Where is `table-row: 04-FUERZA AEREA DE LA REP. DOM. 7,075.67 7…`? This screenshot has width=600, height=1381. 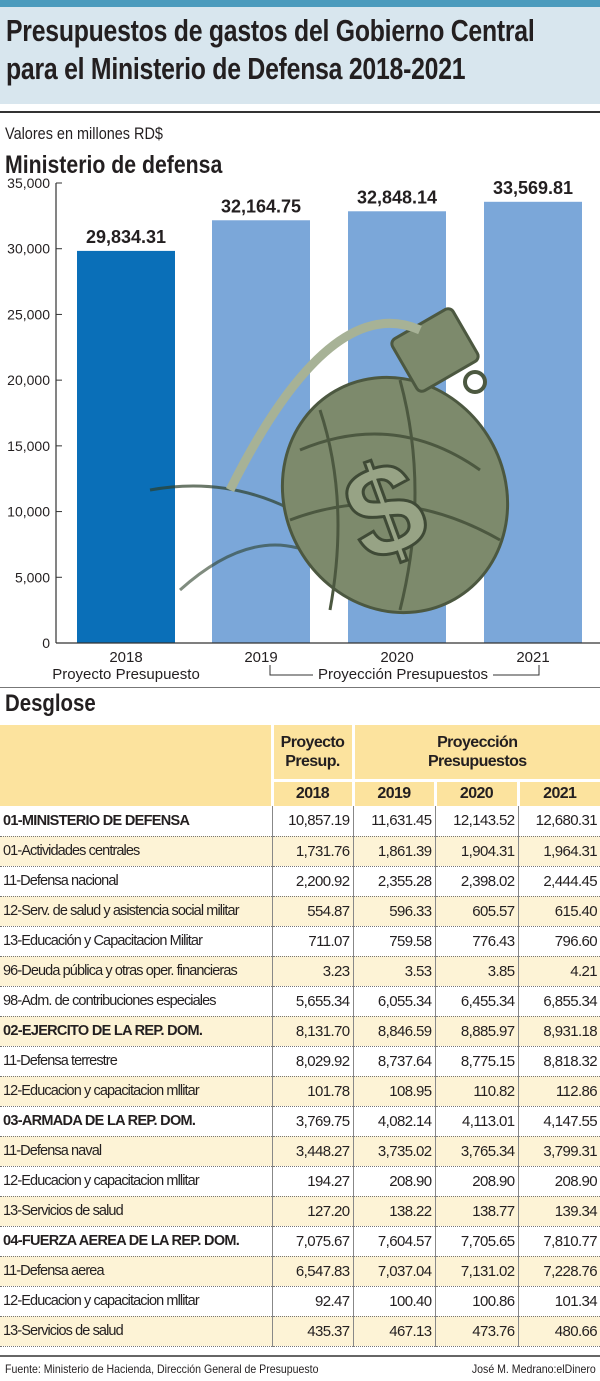
table-row: 04-FUERZA AEREA DE LA REP. DOM. 7,075.67 7… is located at coordinates (300, 1241).